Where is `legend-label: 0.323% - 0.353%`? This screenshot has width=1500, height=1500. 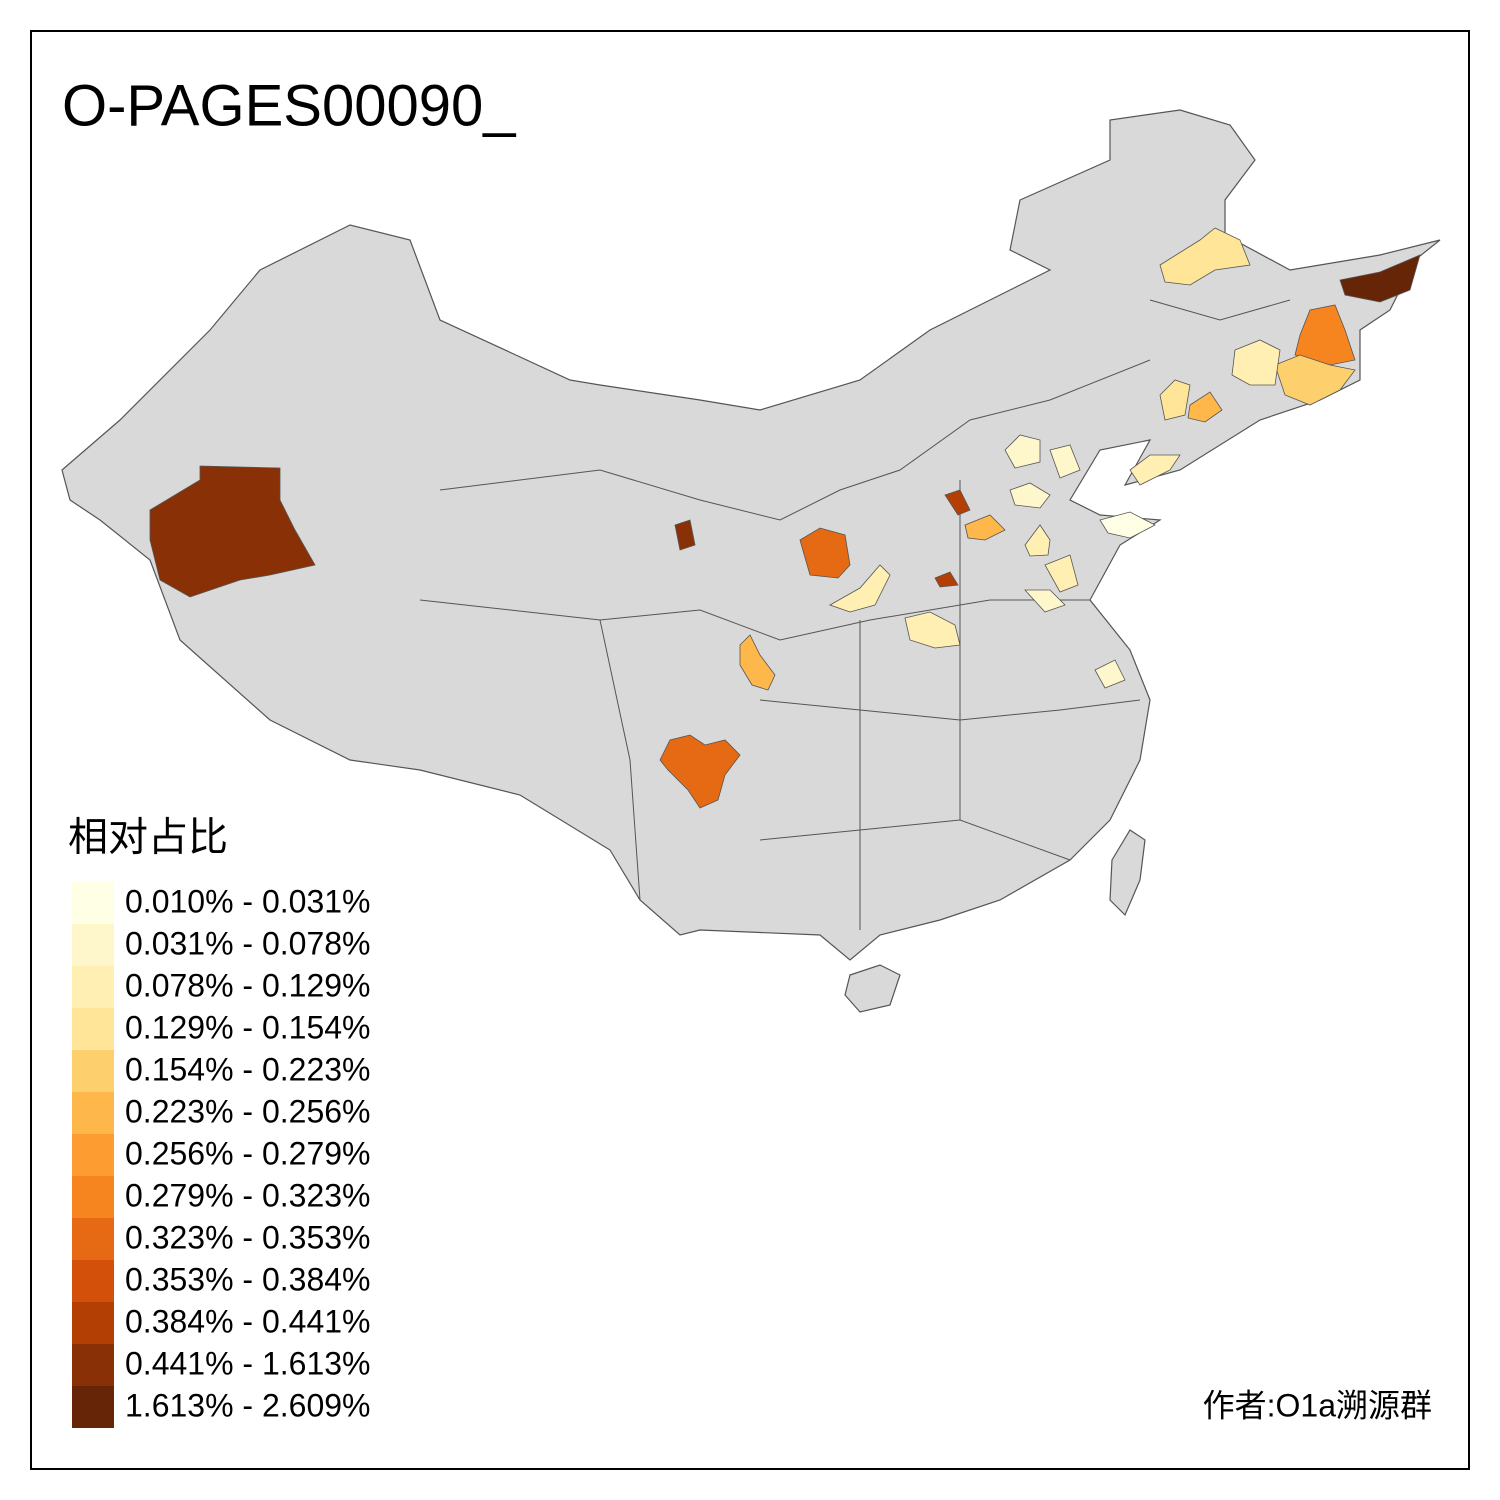
legend-label: 0.323% - 0.353% is located at coordinates (248, 1237).